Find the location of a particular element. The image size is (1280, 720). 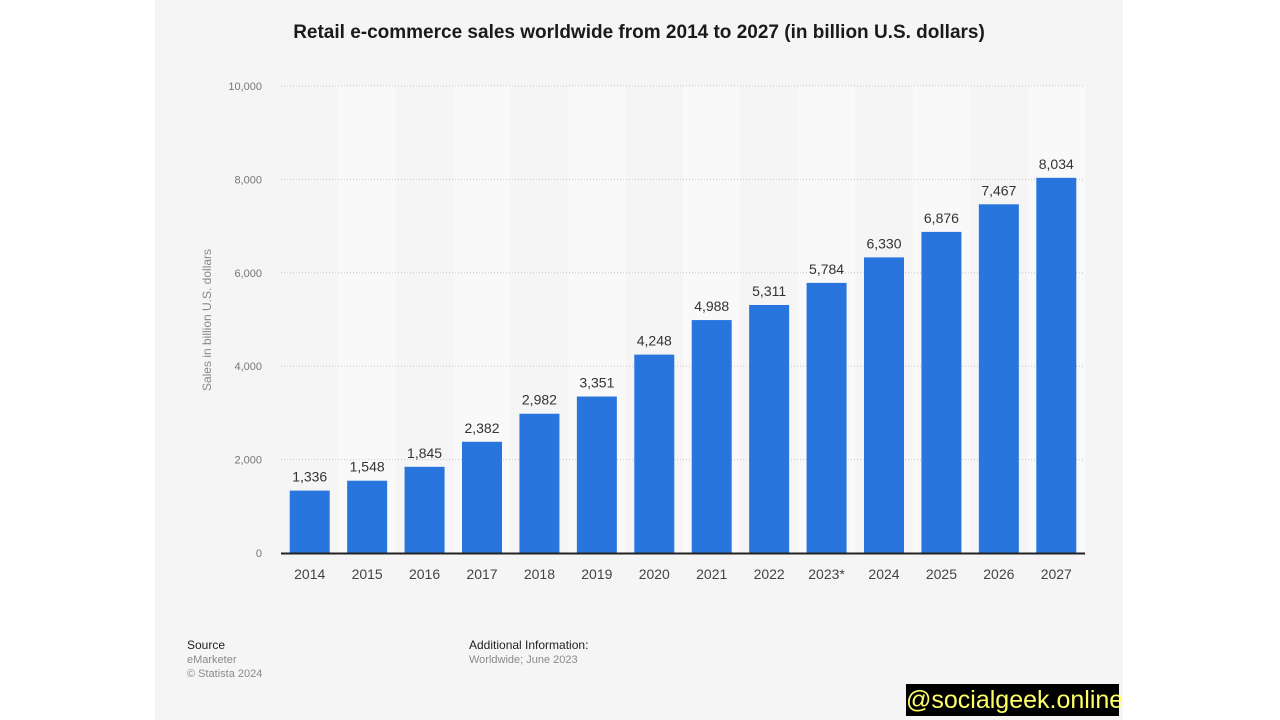

x-tick-label: 2015 is located at coordinates (367, 574).